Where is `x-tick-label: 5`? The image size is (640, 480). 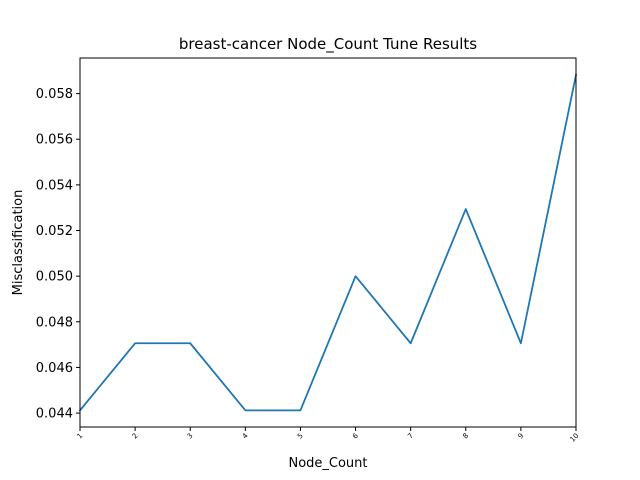 x-tick-label: 5 is located at coordinates (300, 436).